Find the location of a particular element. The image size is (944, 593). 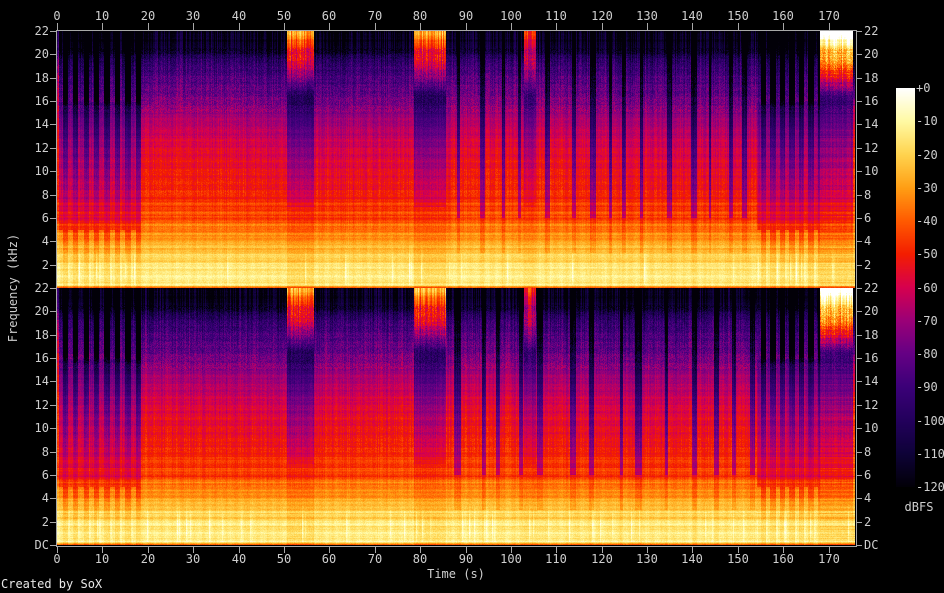

colorbar-tick-label: +0 is located at coordinates (923, 88).